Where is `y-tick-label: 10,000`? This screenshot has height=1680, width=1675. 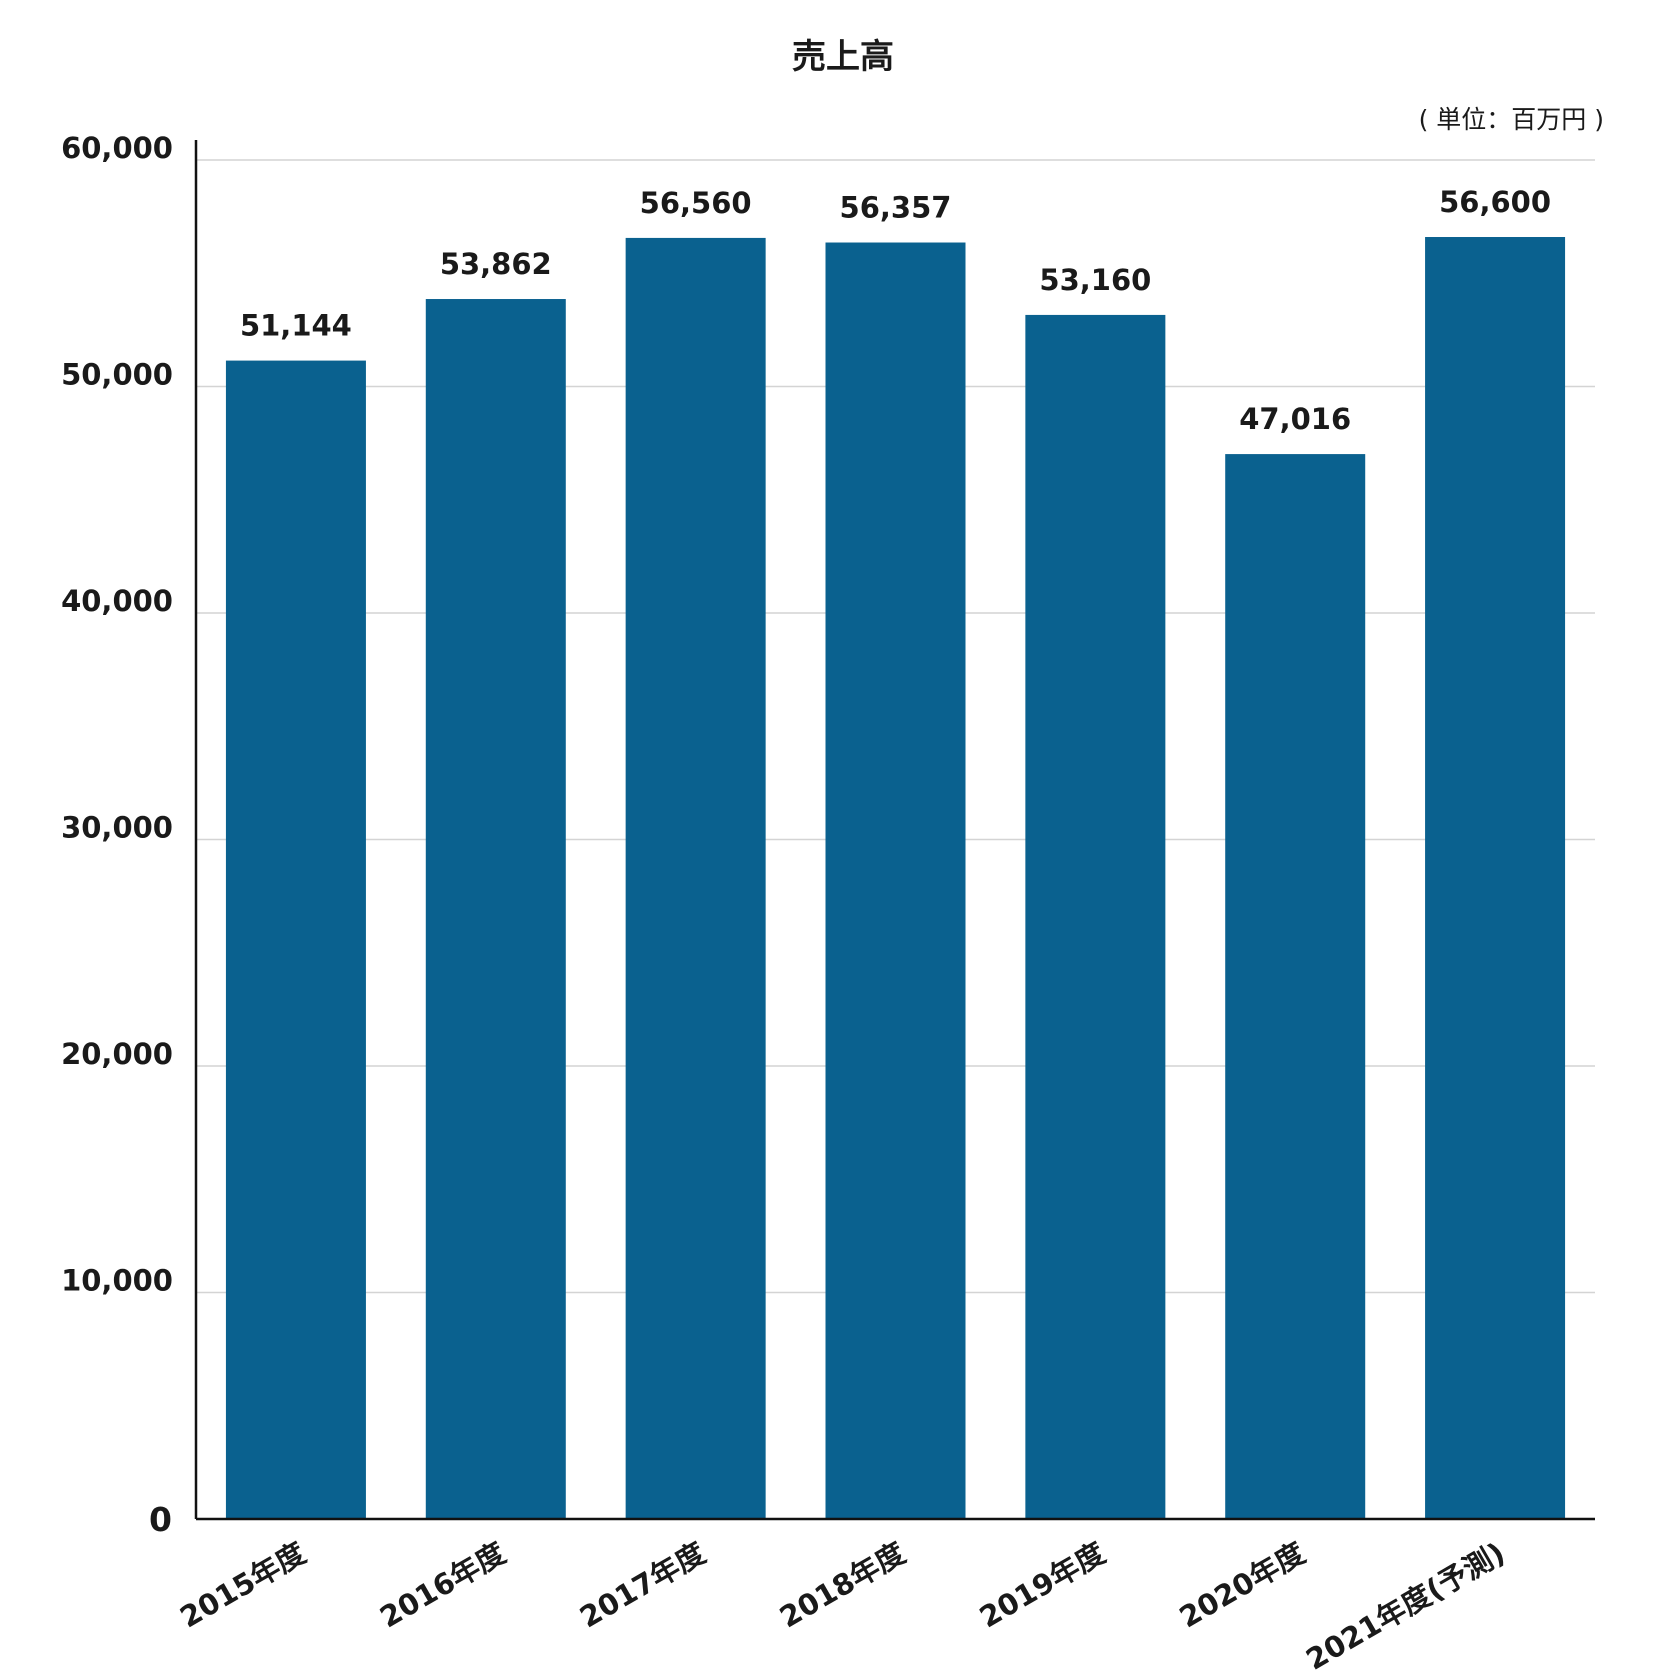
y-tick-label: 10,000 is located at coordinates (117, 1281).